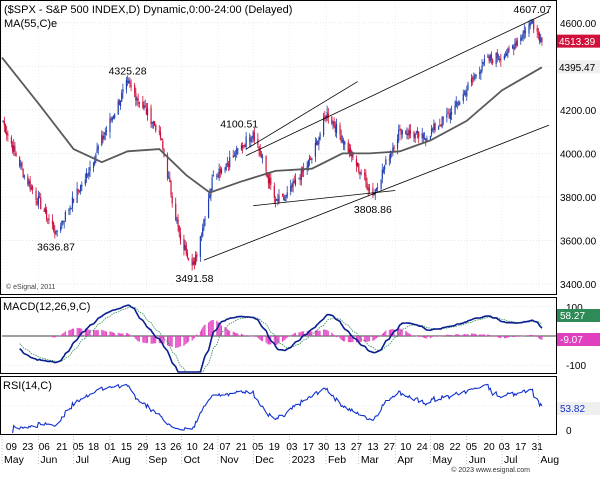 The width and height of the screenshot is (600, 482). Describe the element at coordinates (578, 408) in the screenshot. I see `rsi-last-box` at that location.